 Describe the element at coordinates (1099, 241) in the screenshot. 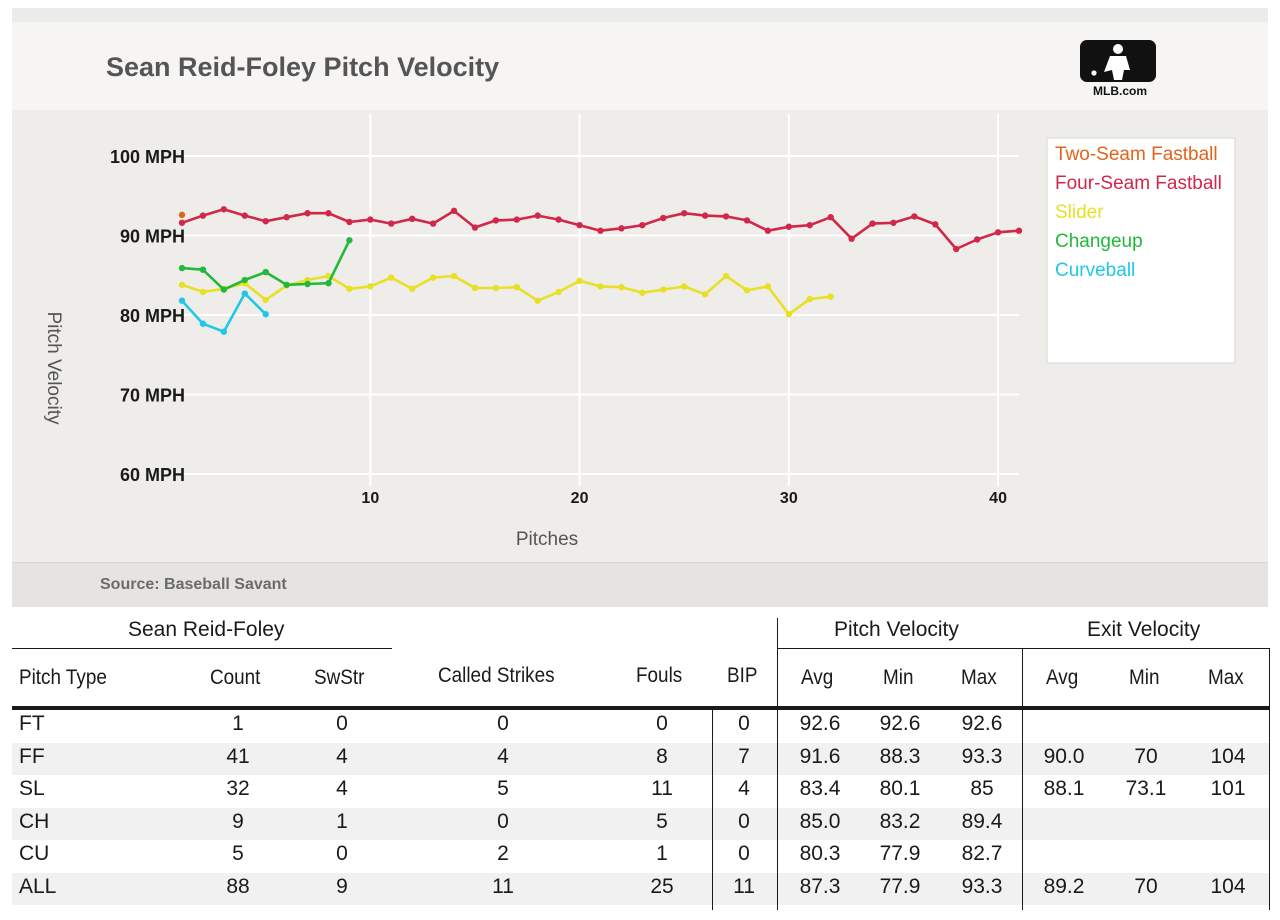

I see `legend-item: Changeup` at that location.